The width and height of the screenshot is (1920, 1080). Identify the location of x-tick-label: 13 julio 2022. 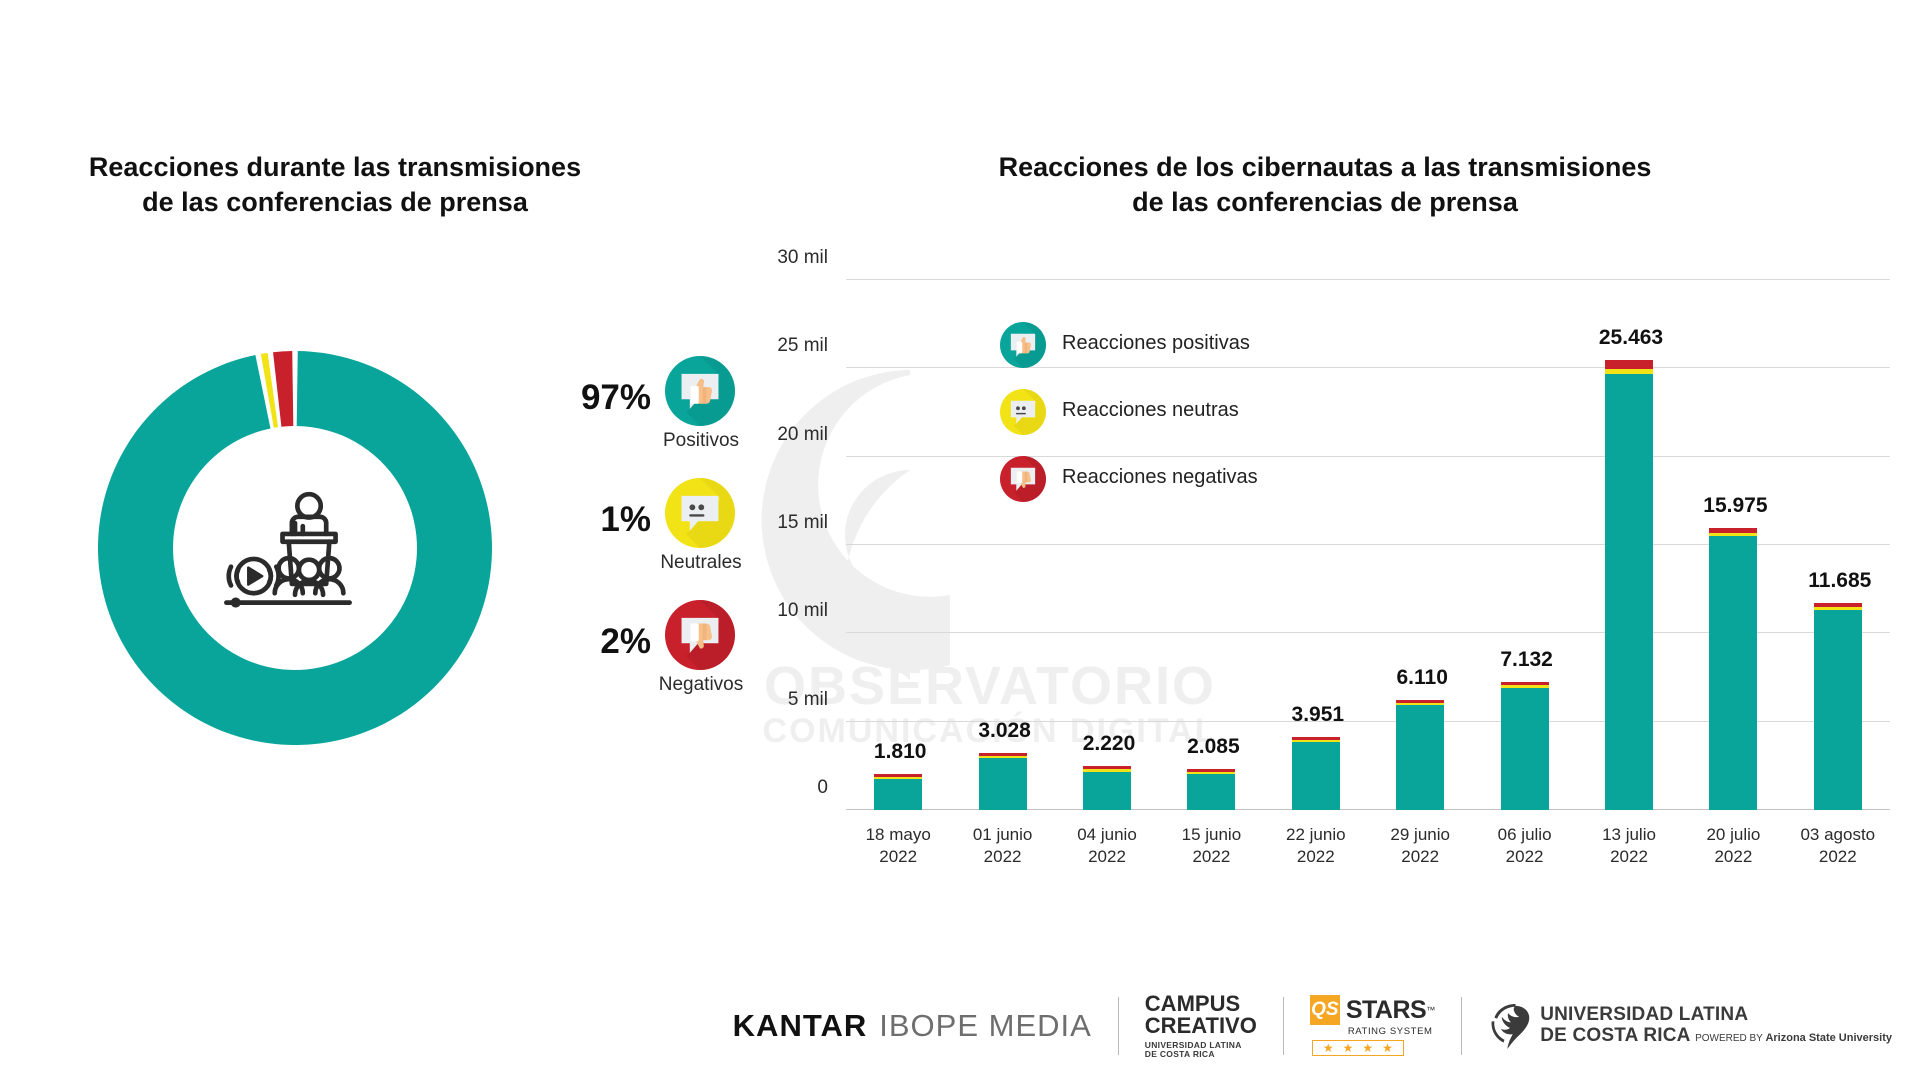
(1629, 846).